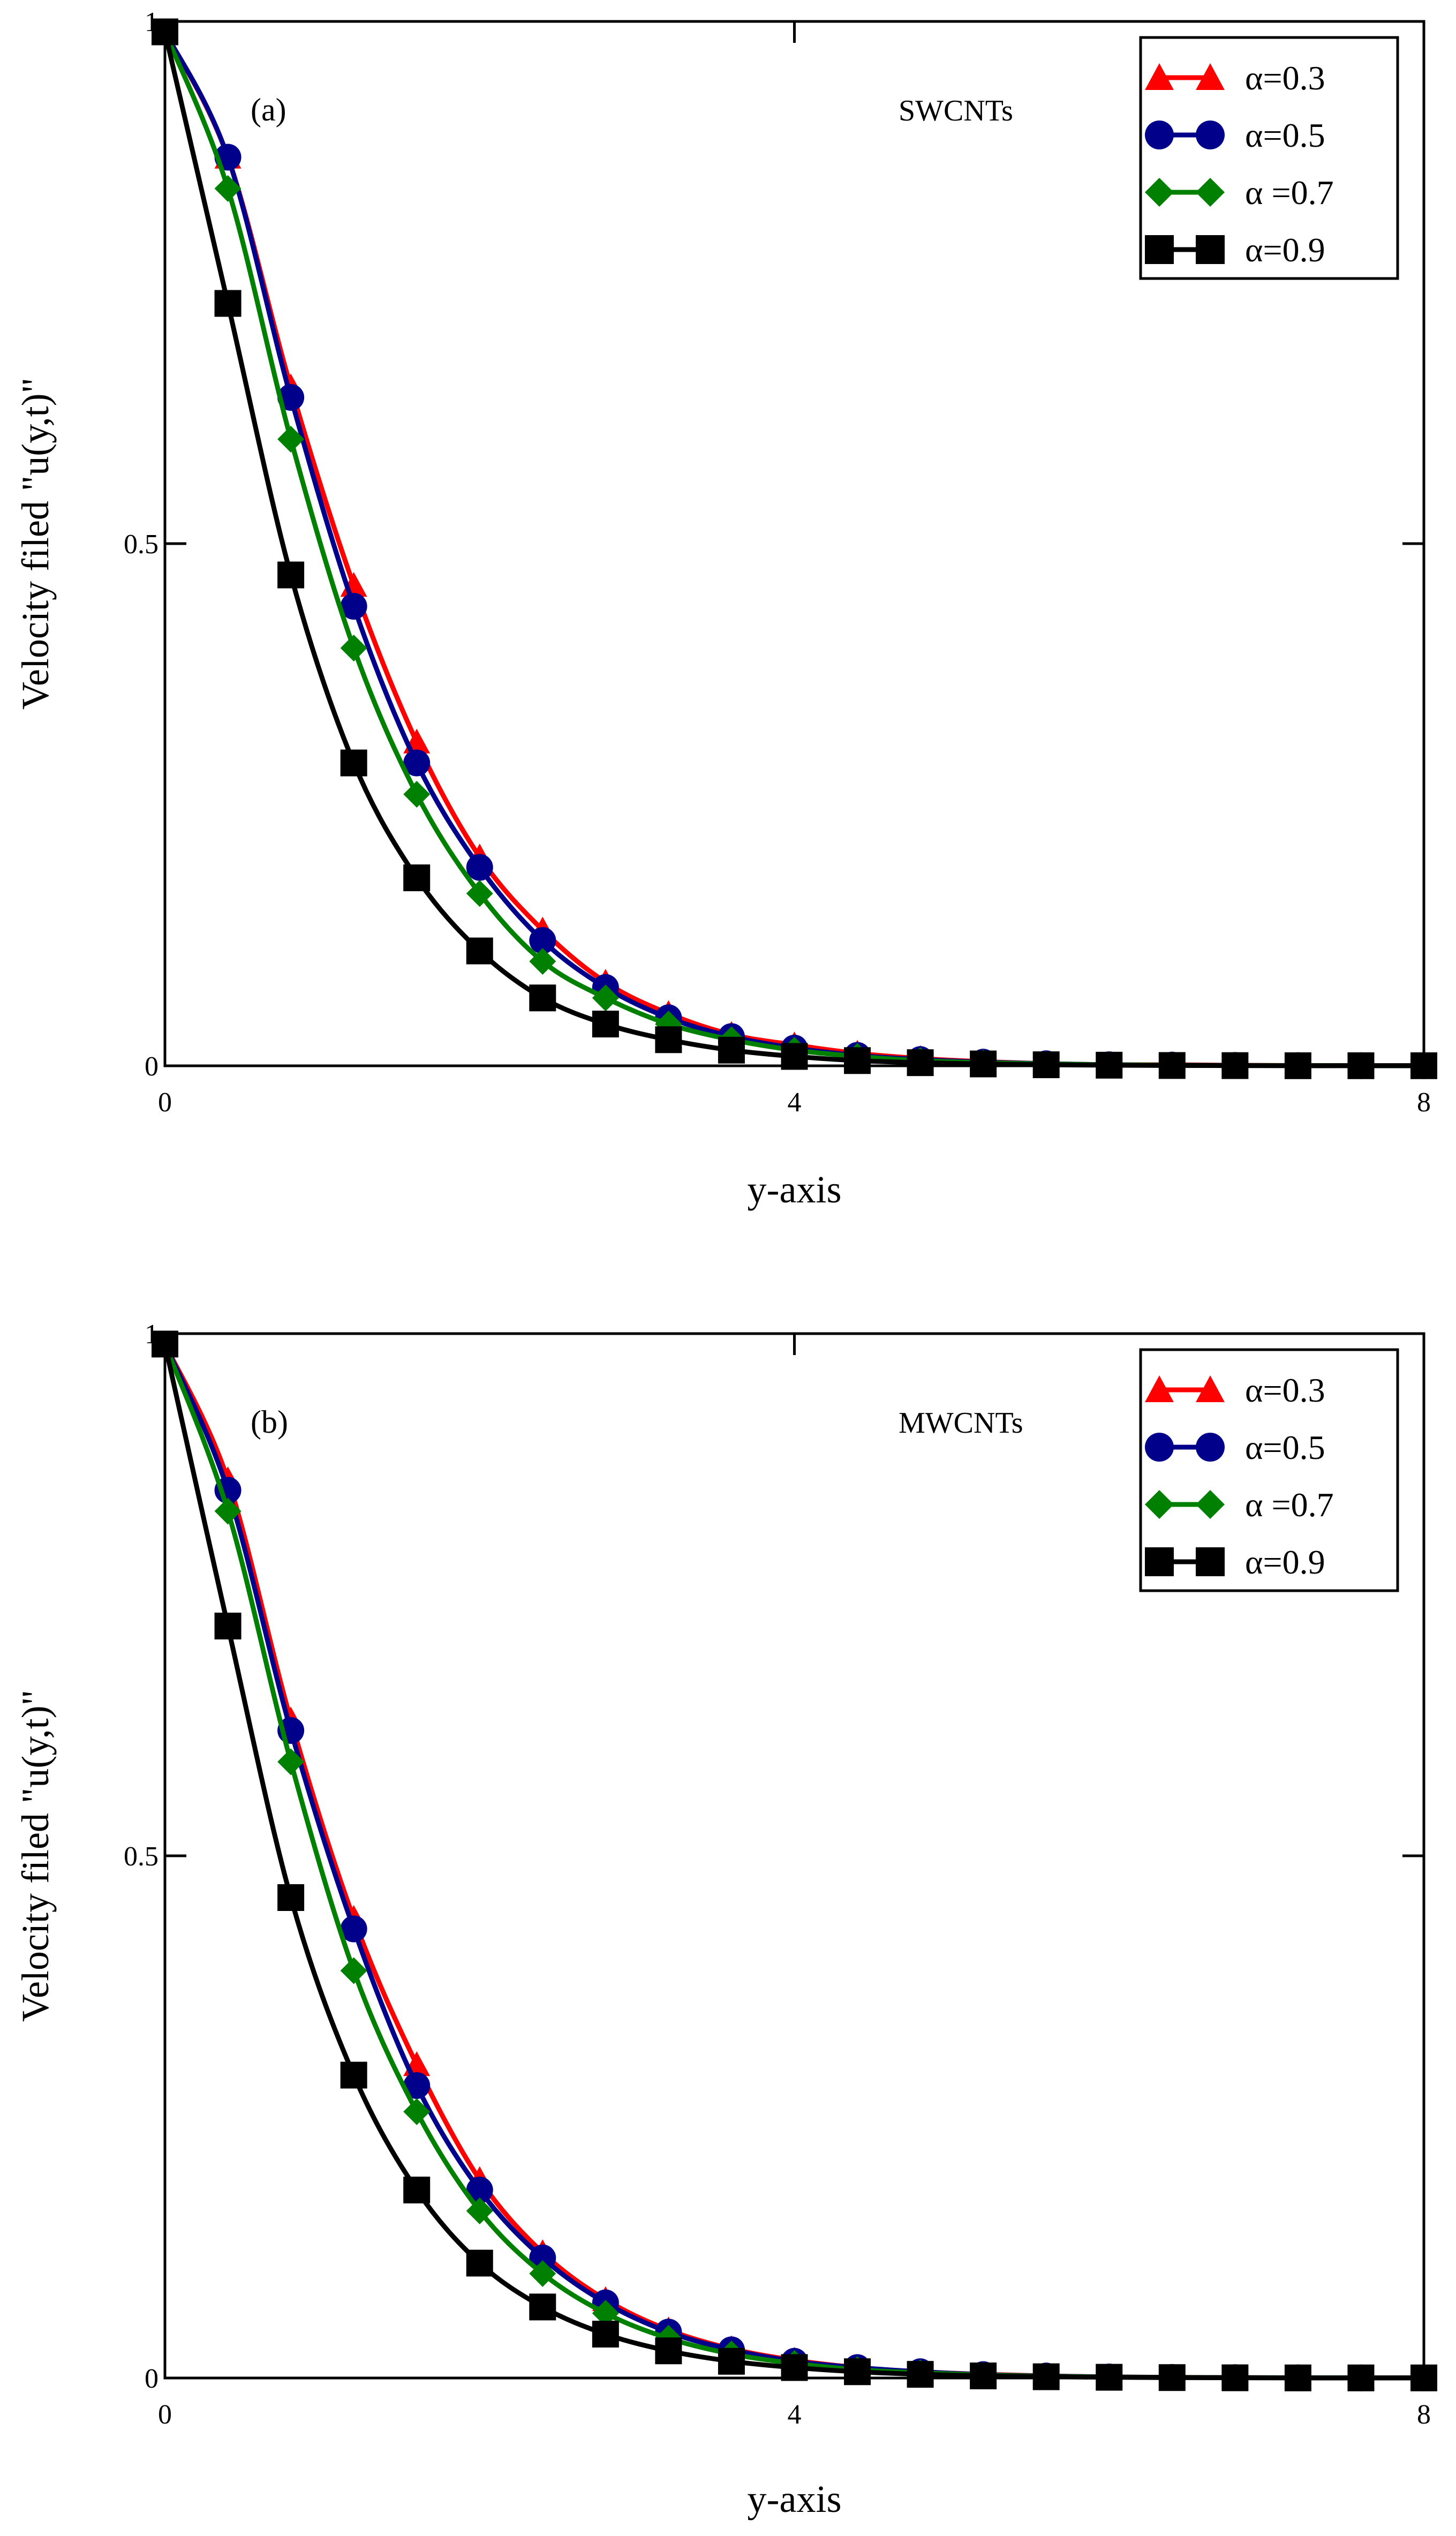 This screenshot has height=2536, width=1456. What do you see at coordinates (268, 110) in the screenshot?
I see `panel-label: (a)` at bounding box center [268, 110].